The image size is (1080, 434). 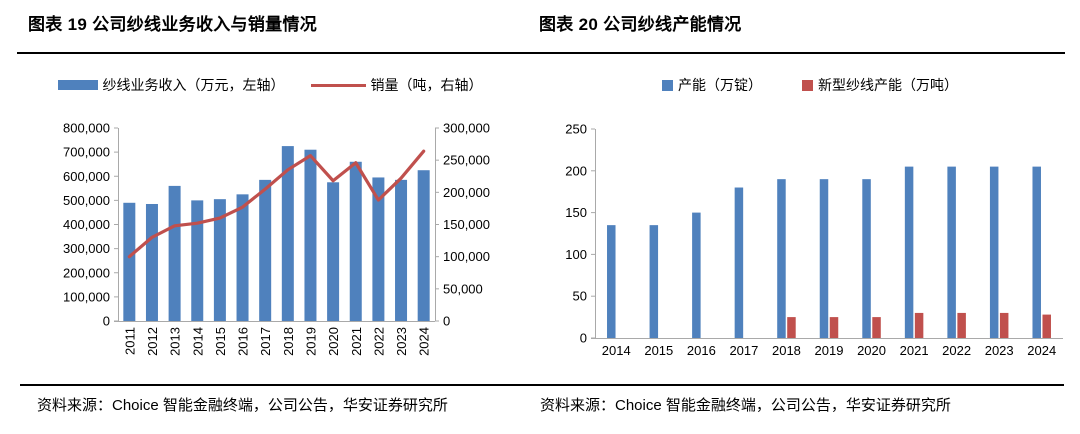 What do you see at coordinates (152, 341) in the screenshot?
I see `x-axis-tick-label: 2012` at bounding box center [152, 341].